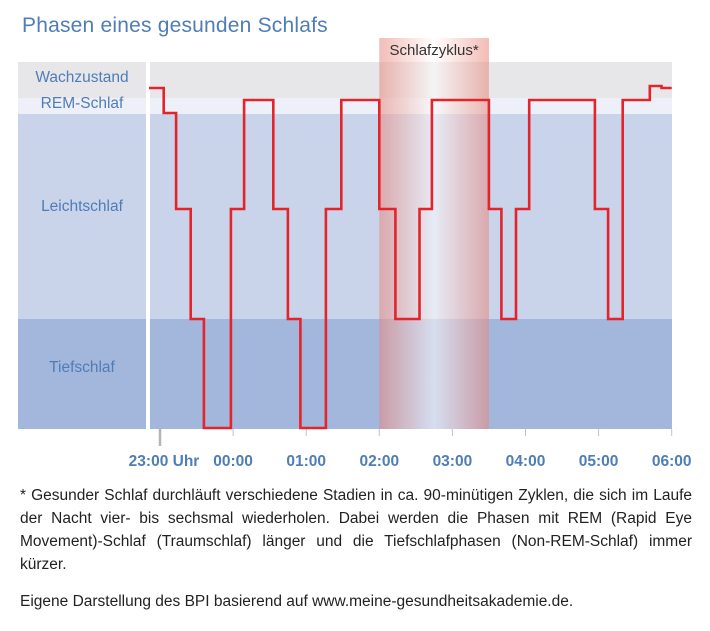  What do you see at coordinates (434, 50) in the screenshot?
I see `schlafzyklus-label: Schlafzyklus*` at bounding box center [434, 50].